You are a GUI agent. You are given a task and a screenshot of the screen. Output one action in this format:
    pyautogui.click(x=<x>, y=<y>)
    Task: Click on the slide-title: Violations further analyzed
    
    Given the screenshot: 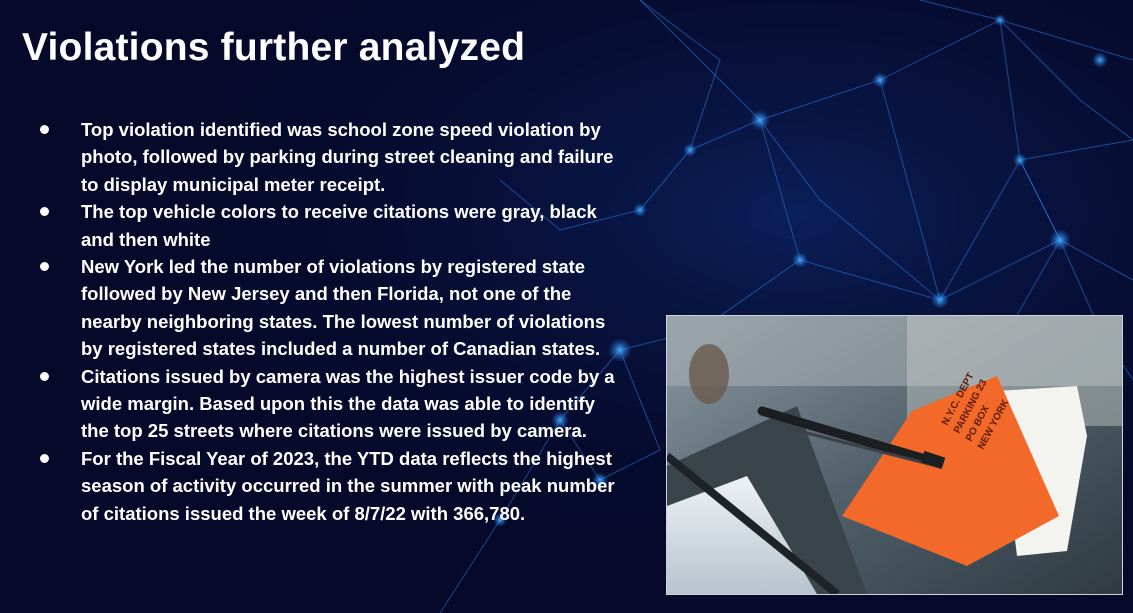 What is the action you would take?
    pyautogui.click(x=274, y=47)
    